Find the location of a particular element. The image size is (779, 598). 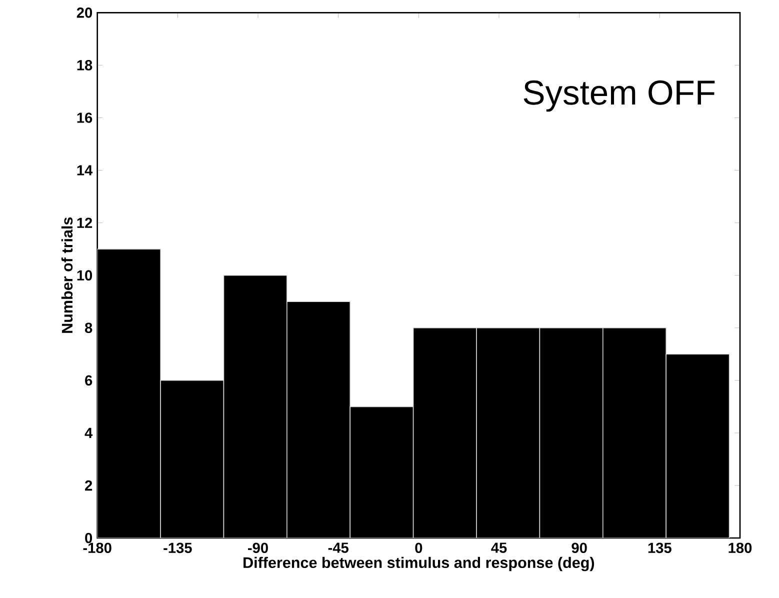

x-tick-label: -135 is located at coordinates (178, 548).